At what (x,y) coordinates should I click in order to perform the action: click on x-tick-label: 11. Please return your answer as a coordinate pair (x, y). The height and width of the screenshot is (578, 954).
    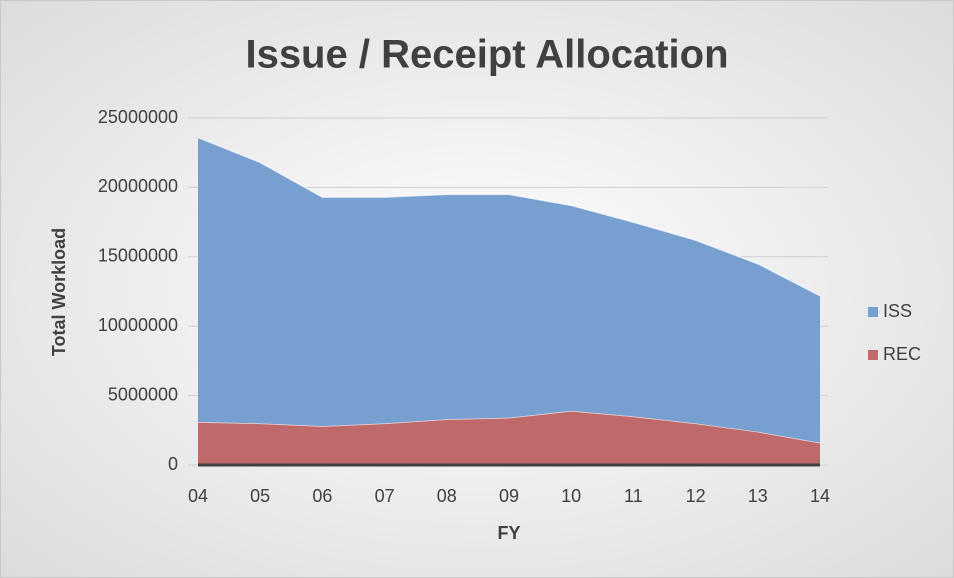
    Looking at the image, I should click on (633, 496).